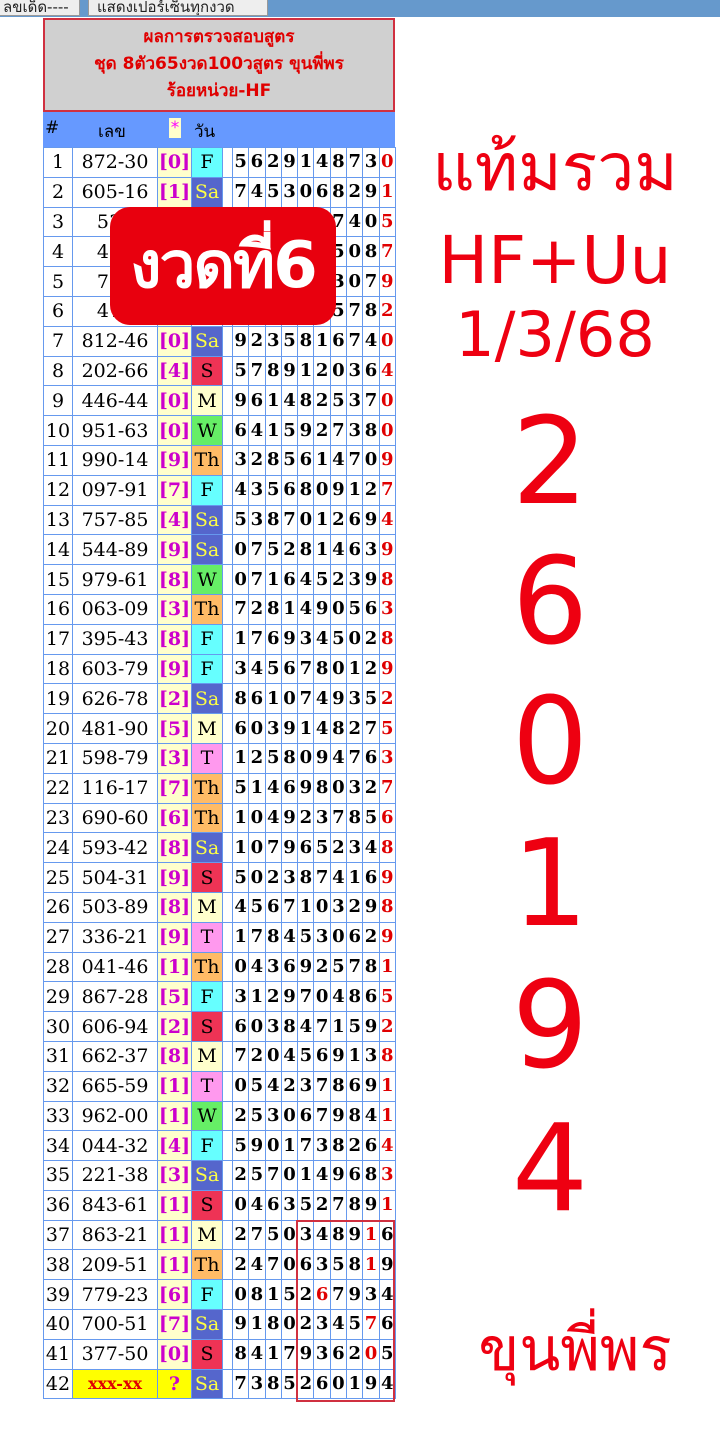  What do you see at coordinates (207, 907) in the screenshot?
I see `row-day: M` at bounding box center [207, 907].